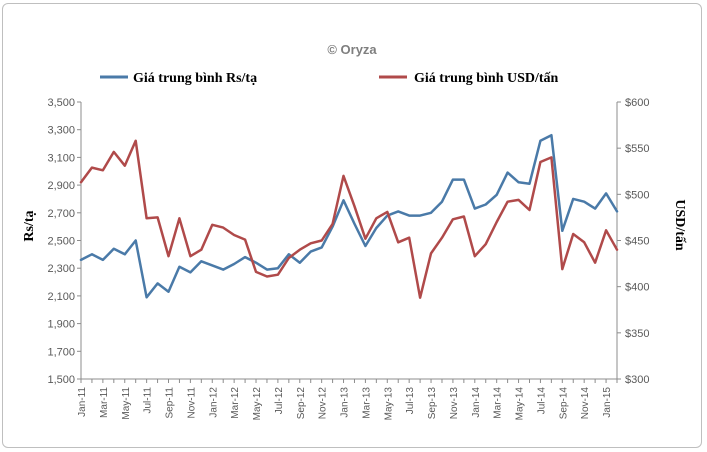  I want to click on right-tick-label: $300, so click(637, 380).